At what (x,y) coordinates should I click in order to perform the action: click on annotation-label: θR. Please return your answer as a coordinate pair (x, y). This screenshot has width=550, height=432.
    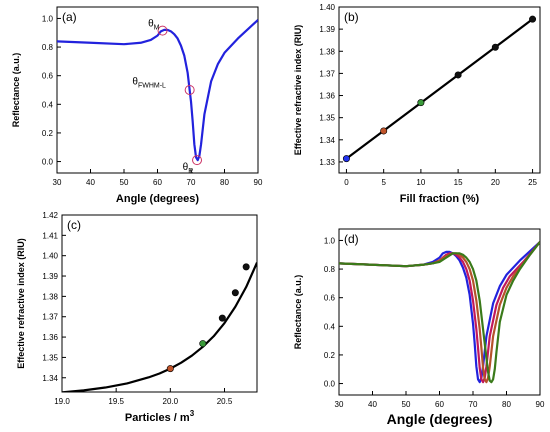
    Looking at the image, I should click on (188, 168).